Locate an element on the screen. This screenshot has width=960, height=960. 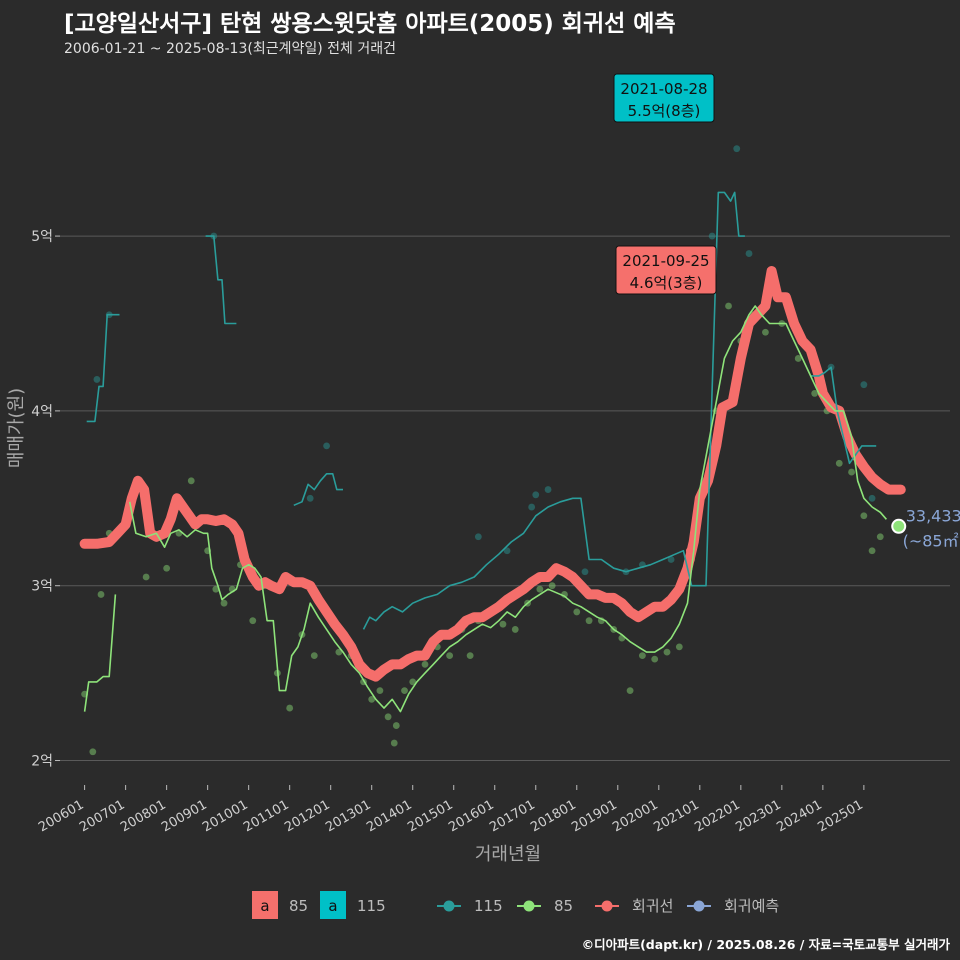
annotation-85-price: 4.6억(3층) is located at coordinates (666, 283).